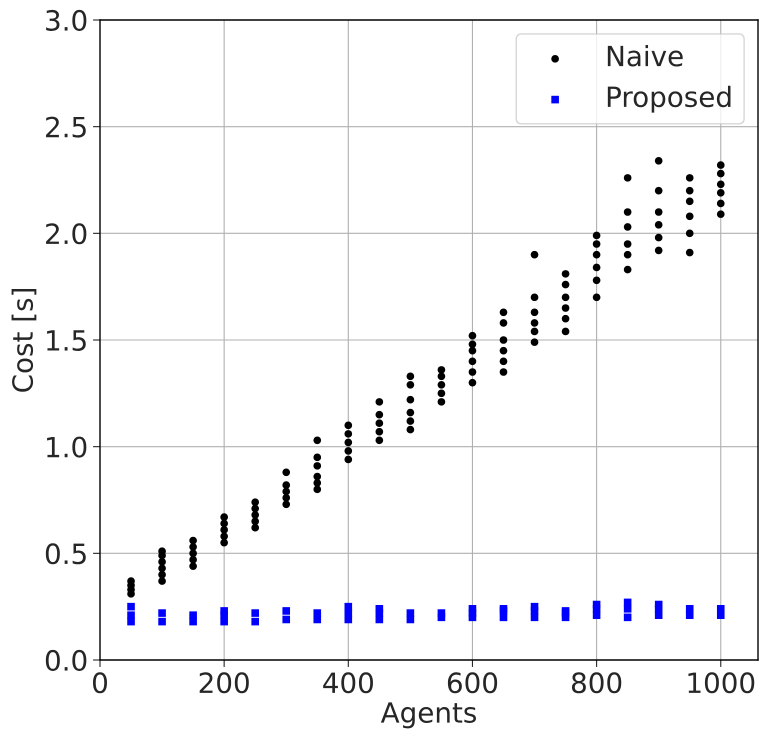 The height and width of the screenshot is (732, 768). Describe the element at coordinates (99, 683) in the screenshot. I see `x-tick-label: 0` at that location.